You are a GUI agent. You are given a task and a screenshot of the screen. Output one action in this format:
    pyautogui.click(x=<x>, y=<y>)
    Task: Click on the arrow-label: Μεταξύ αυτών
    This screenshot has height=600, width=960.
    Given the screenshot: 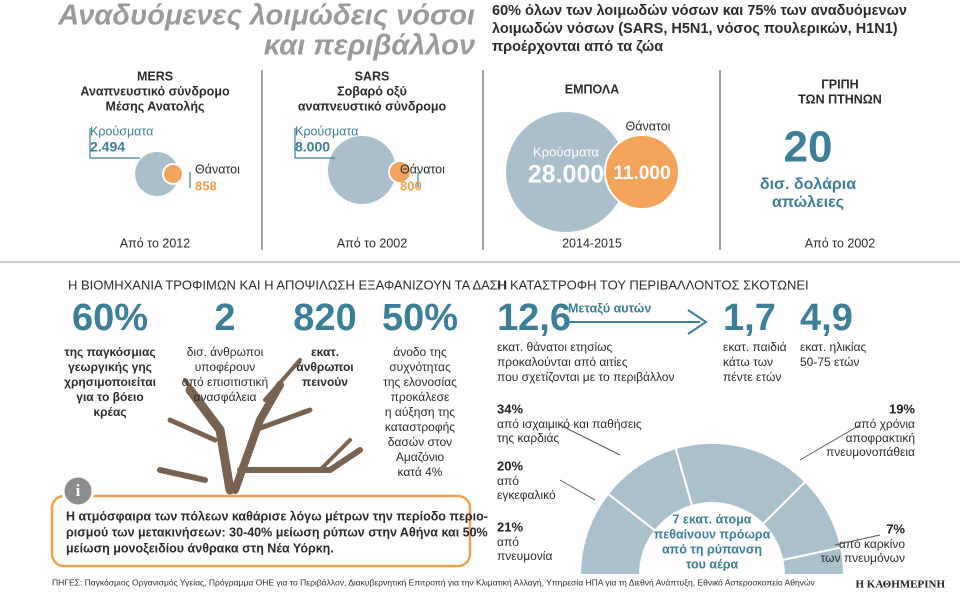 What is the action you would take?
    pyautogui.click(x=609, y=308)
    